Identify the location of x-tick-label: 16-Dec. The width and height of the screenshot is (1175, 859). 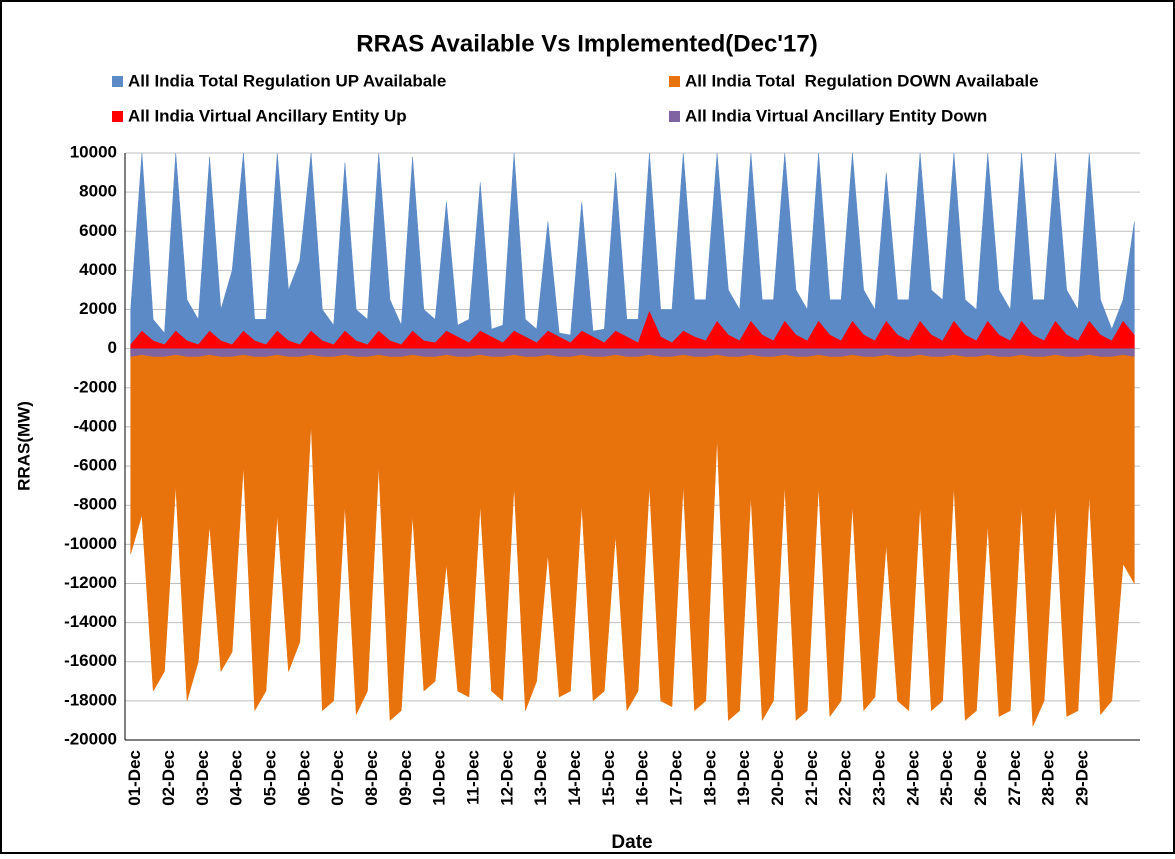
(642, 778).